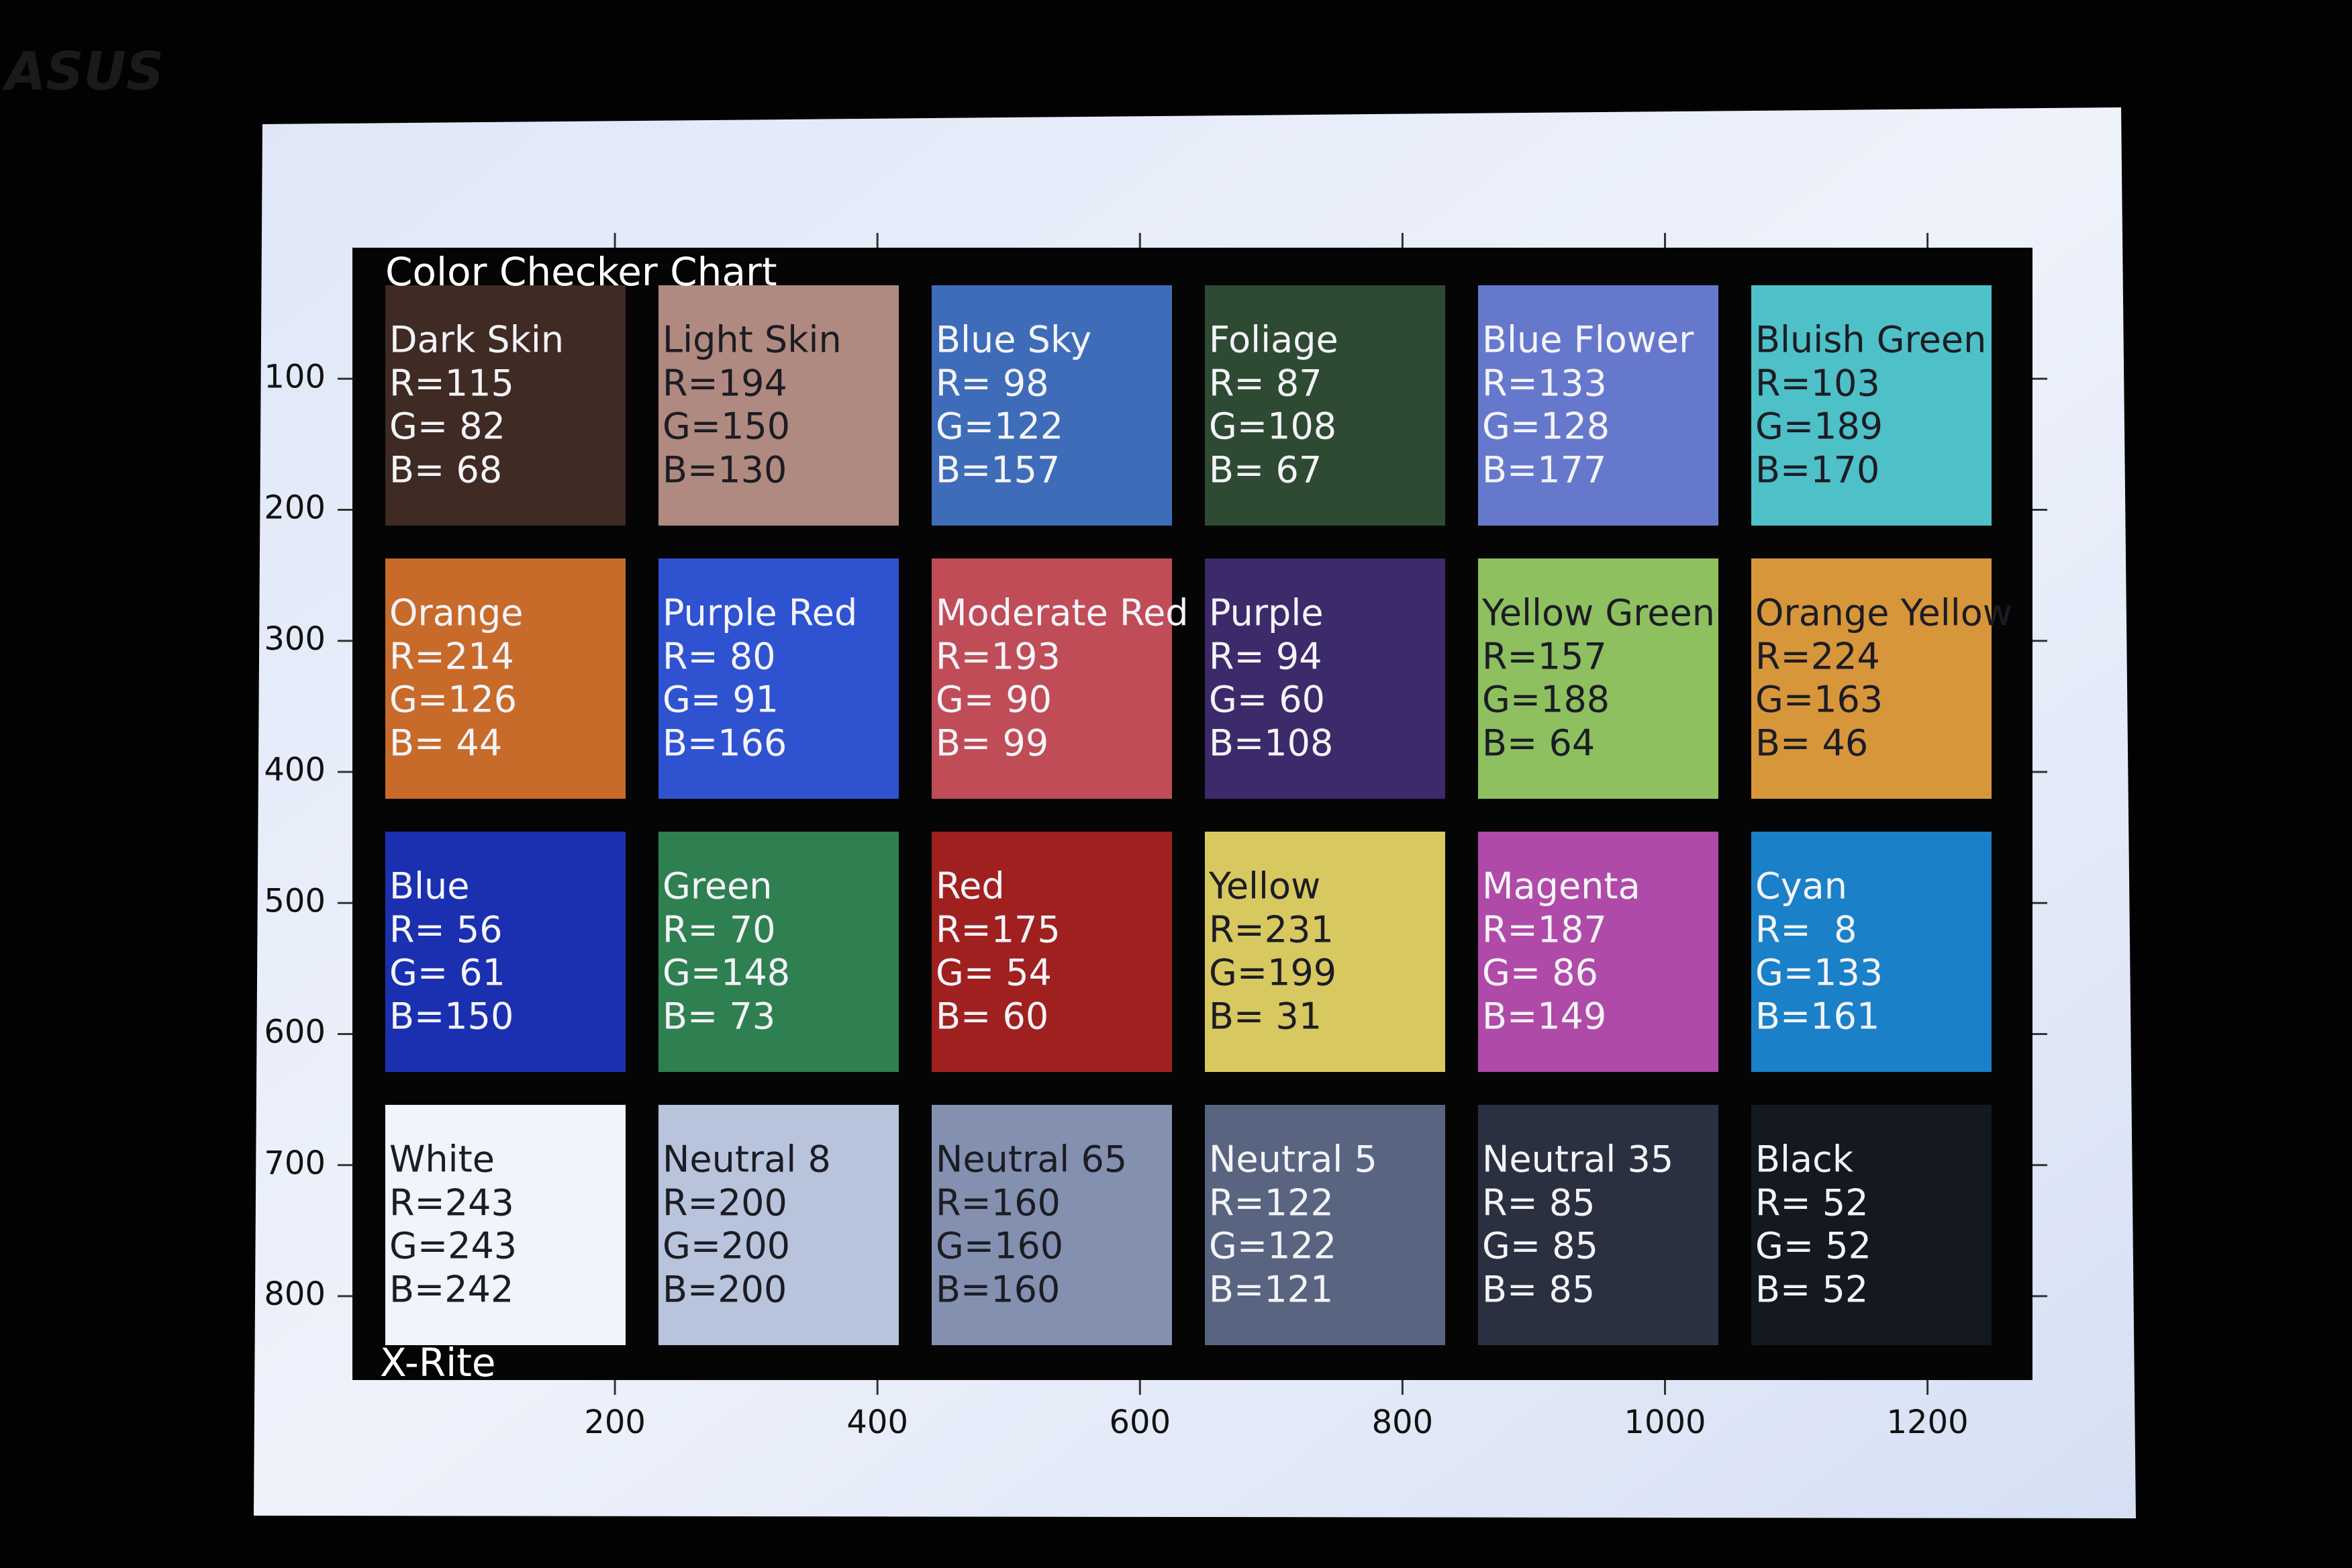 Image resolution: width=2352 pixels, height=1568 pixels. Describe the element at coordinates (726, 1246) in the screenshot. I see `patch-green: G=200` at that location.